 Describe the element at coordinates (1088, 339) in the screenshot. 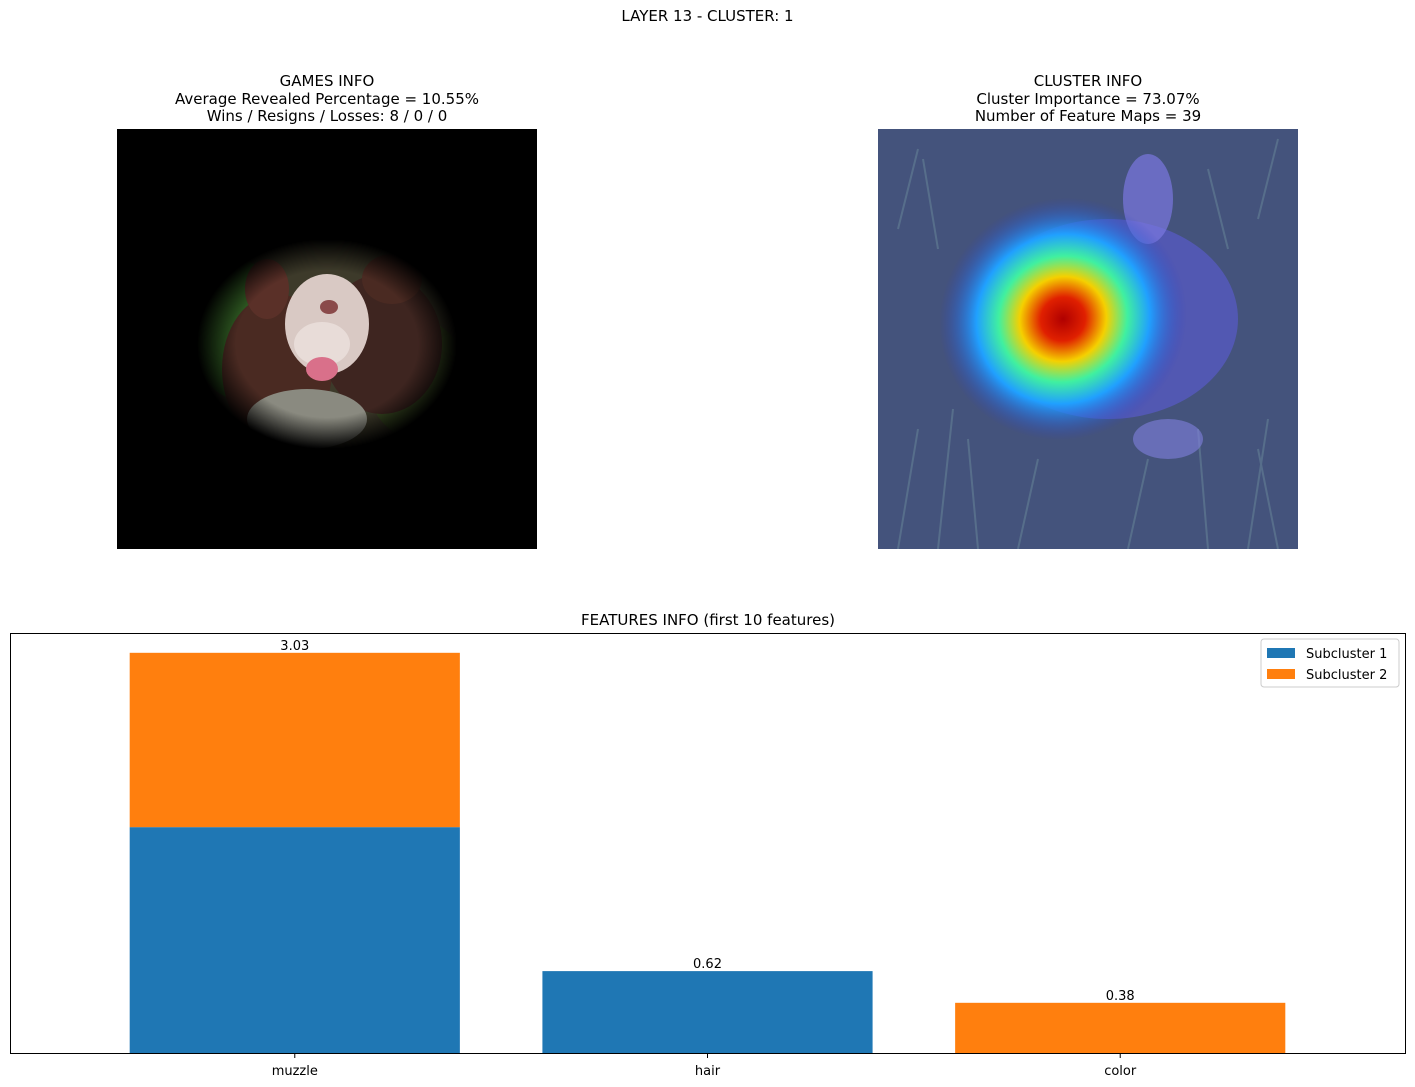

I see `cluster-heatmap-image` at that location.